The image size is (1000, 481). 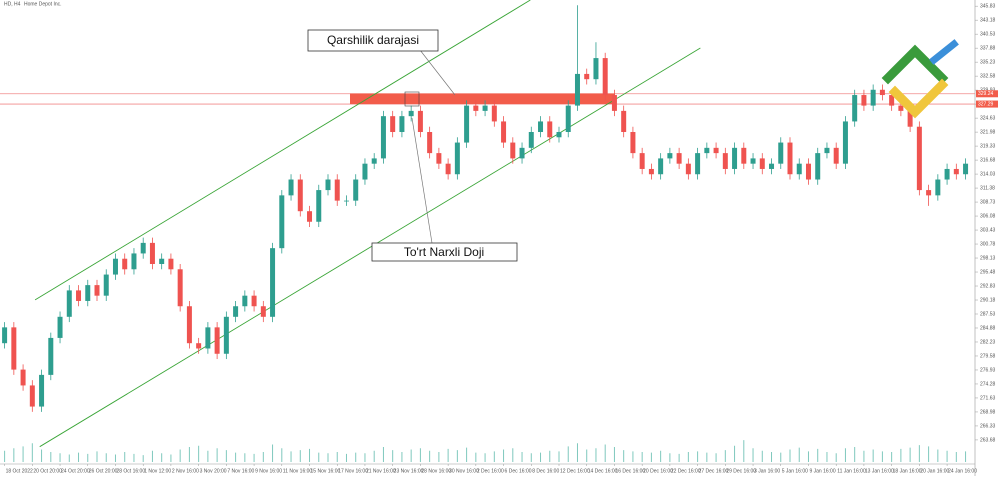 I want to click on x-tick-label: 2 Dec 16:00, so click(x=490, y=471).